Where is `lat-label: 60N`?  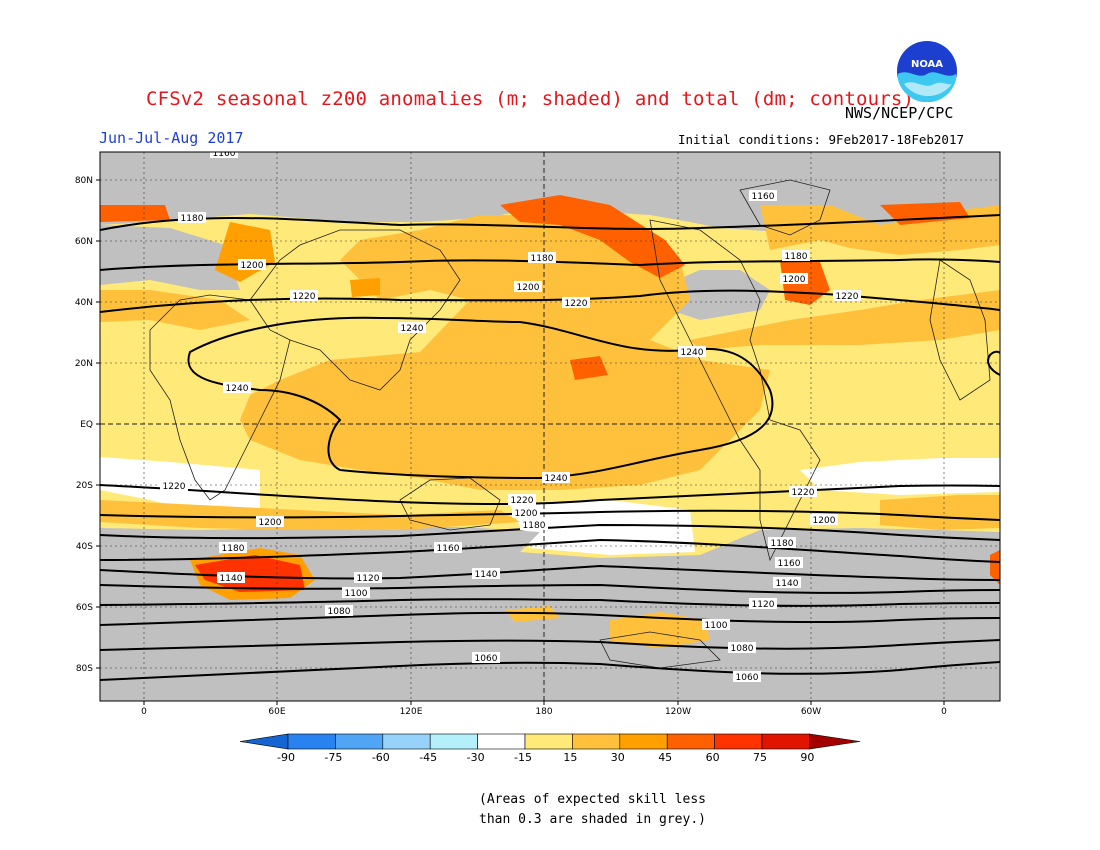
lat-label: 60N is located at coordinates (84, 242).